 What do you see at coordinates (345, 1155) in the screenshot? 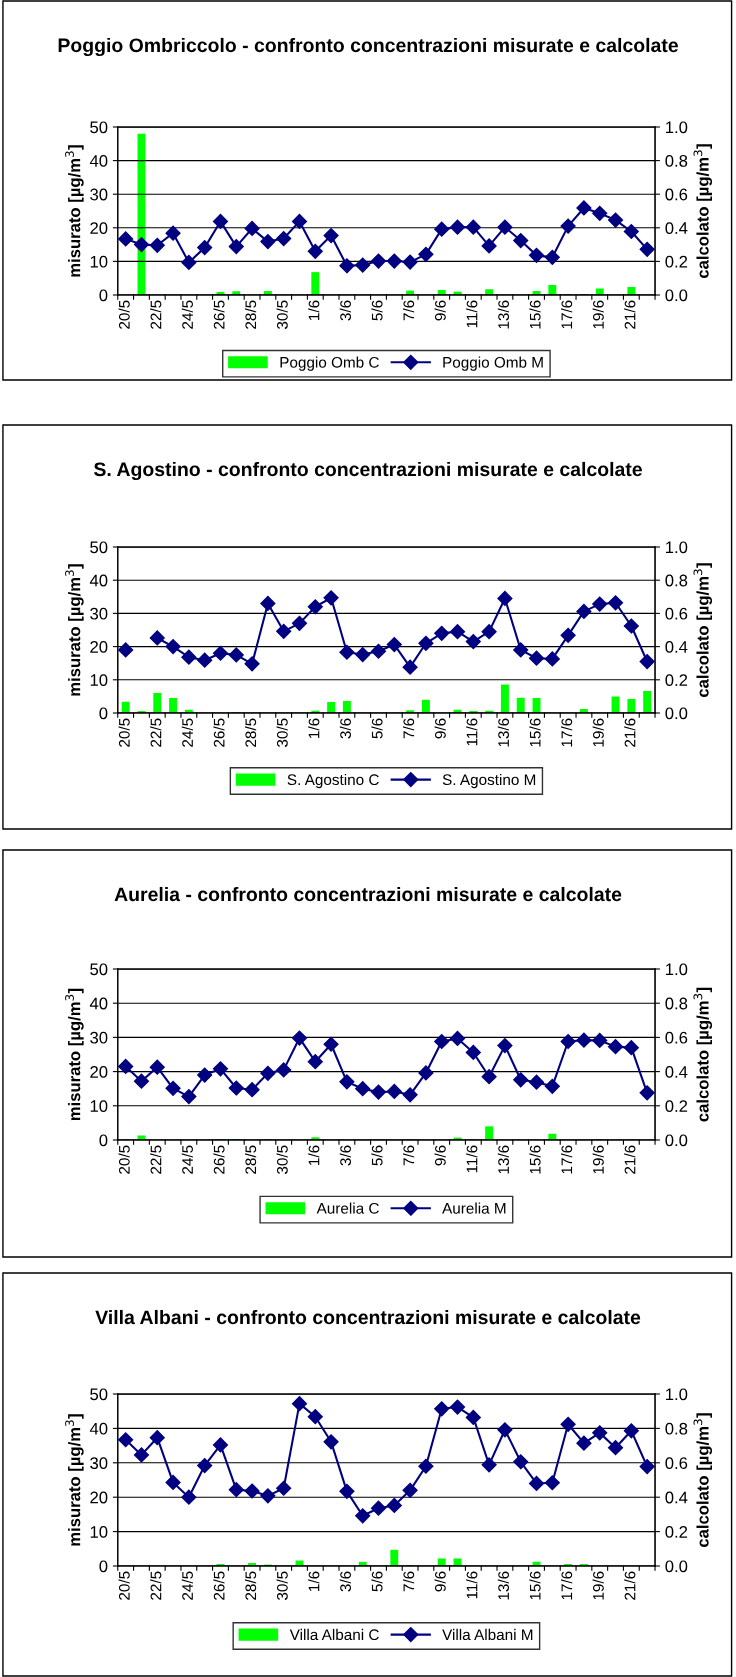
I see `x-tick-label: 3/6` at bounding box center [345, 1155].